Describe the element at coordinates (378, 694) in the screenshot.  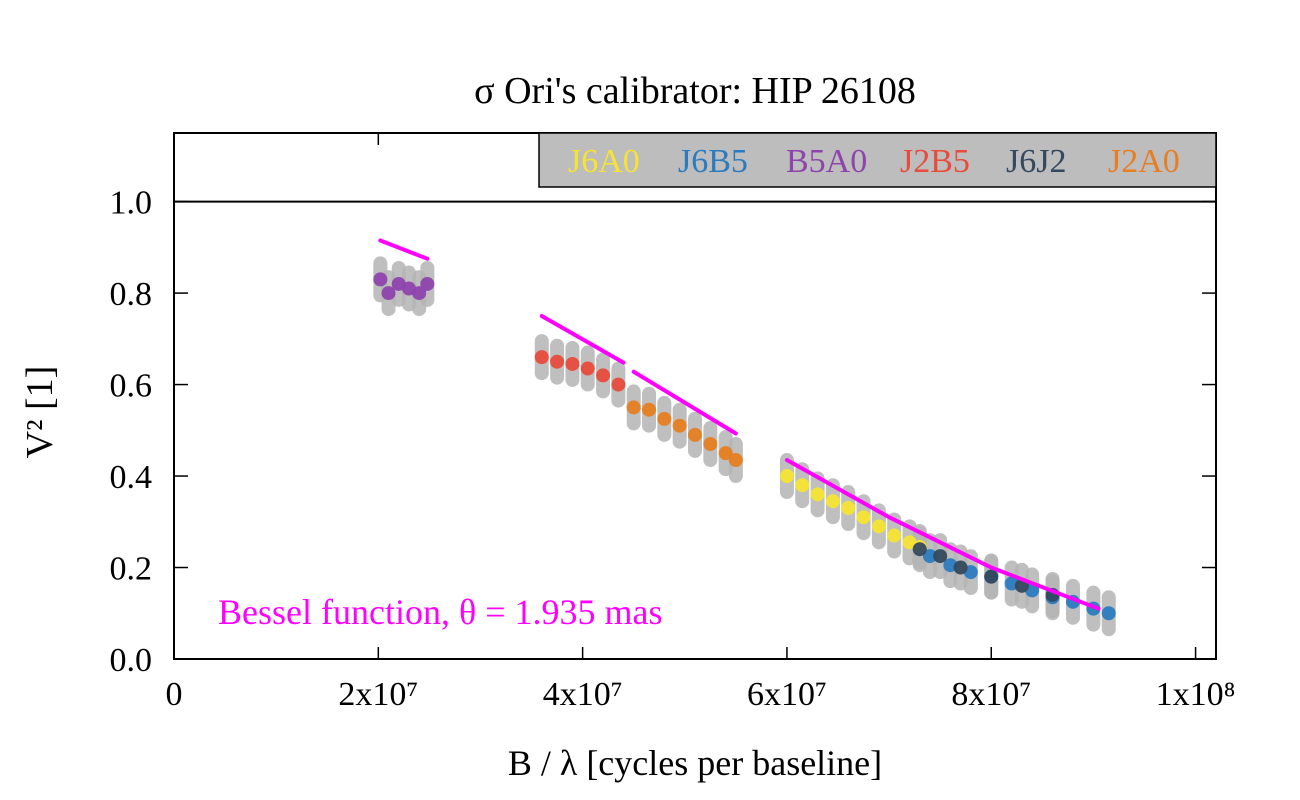
I see `x-tick-label: 2x10⁷` at that location.